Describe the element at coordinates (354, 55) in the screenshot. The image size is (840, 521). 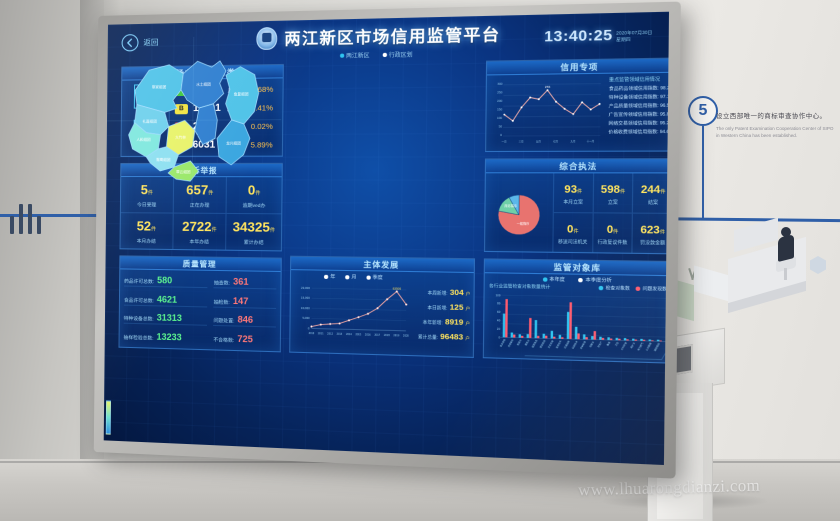
I see `legend-item-0: 两江新区` at that location.